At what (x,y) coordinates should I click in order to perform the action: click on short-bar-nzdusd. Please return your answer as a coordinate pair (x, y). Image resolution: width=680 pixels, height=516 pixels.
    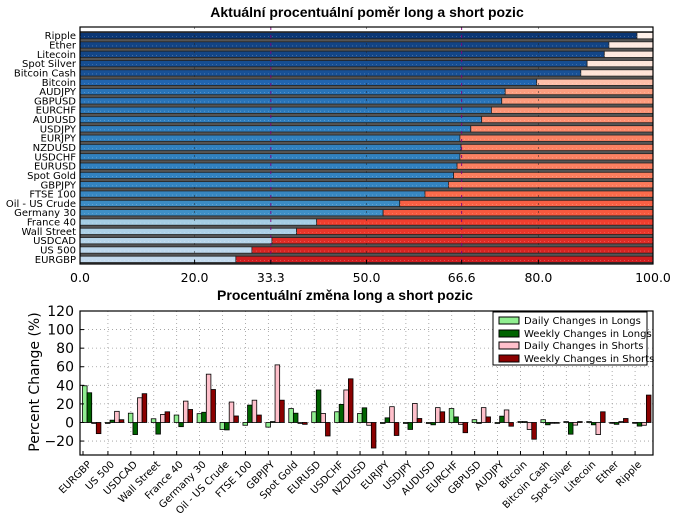
    Looking at the image, I should click on (557, 147).